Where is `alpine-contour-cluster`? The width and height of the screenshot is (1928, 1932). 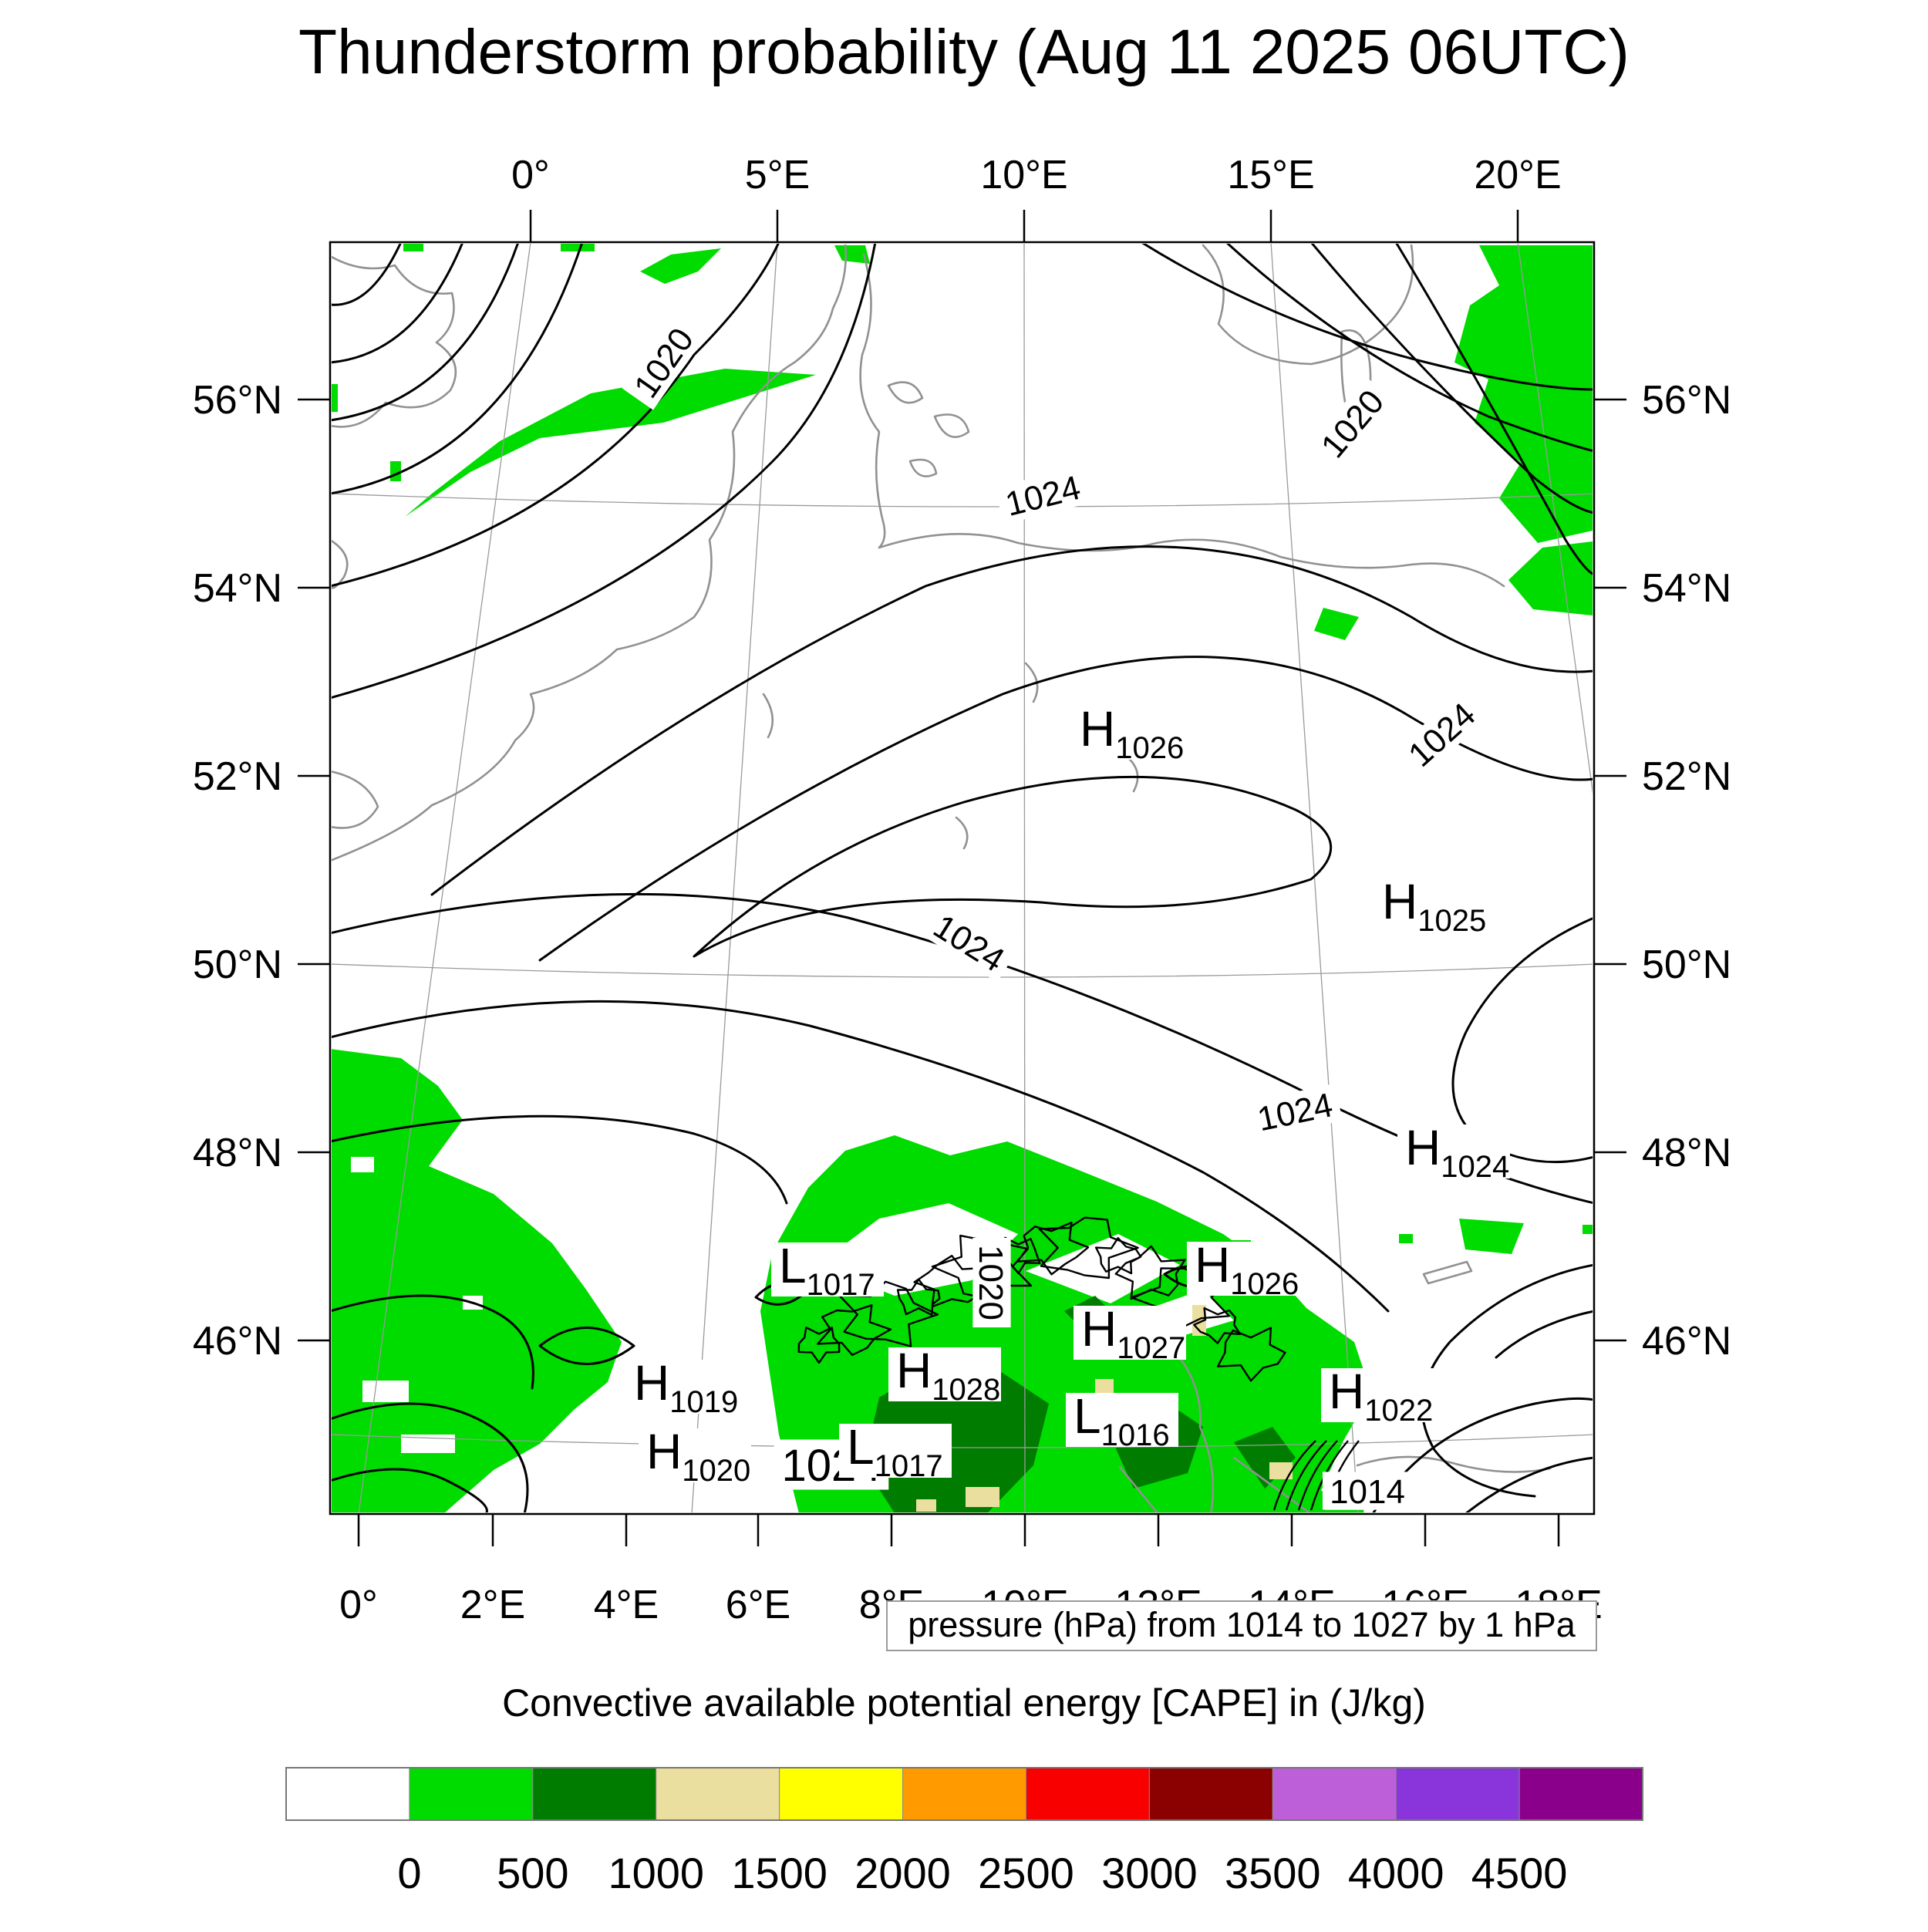
alpine-contour-cluster is located at coordinates (1078, 1363).